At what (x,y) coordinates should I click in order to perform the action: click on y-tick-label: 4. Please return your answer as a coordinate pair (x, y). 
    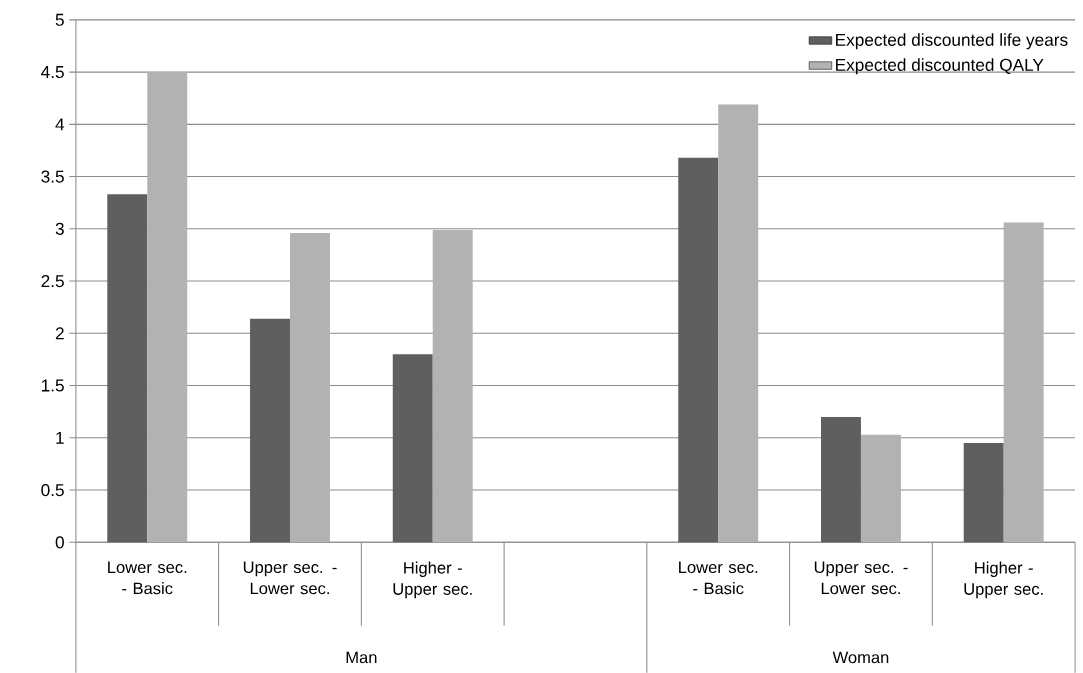
    Looking at the image, I should click on (60, 124).